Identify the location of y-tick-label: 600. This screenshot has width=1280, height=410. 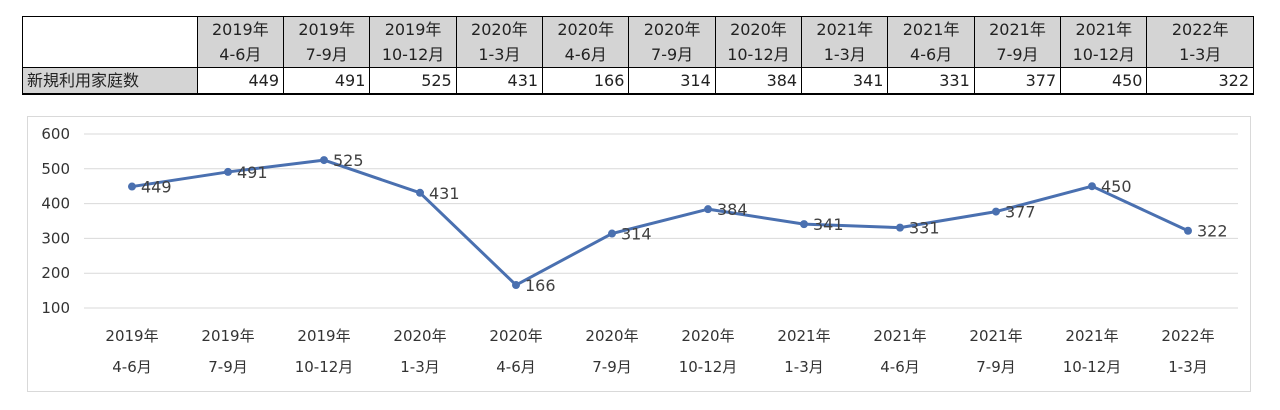
(55, 134).